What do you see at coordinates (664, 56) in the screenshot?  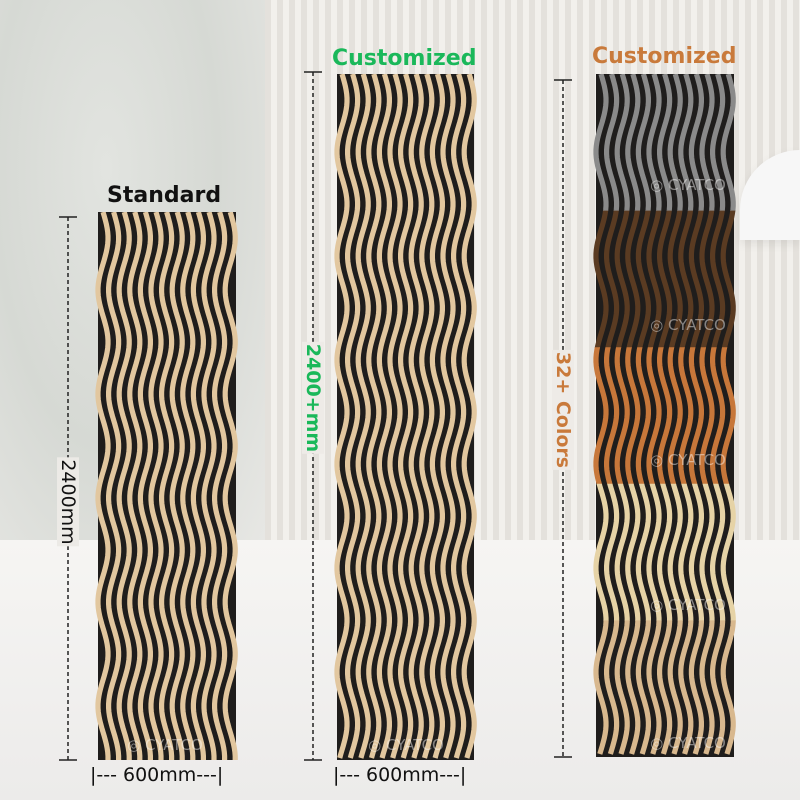 I see `heading-customized-colors: Customized` at bounding box center [664, 56].